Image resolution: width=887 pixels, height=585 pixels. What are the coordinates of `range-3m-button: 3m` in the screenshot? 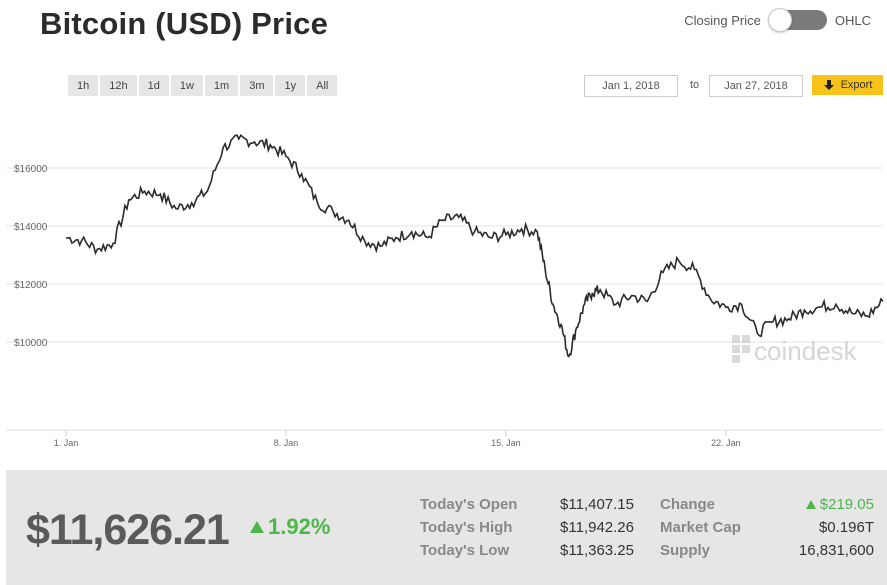 It's located at (257, 85).